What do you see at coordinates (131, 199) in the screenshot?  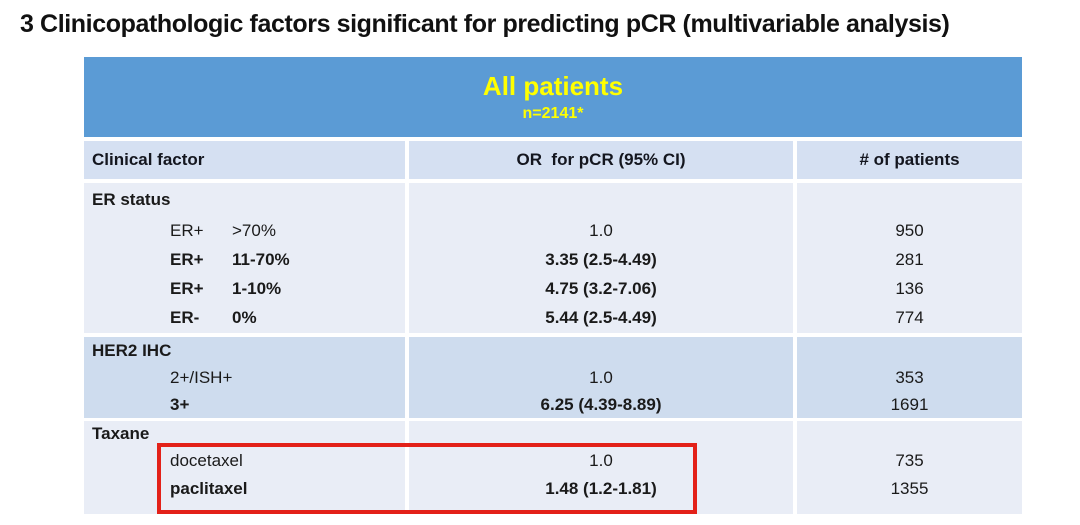 I see `group-label-er-status: ER status` at bounding box center [131, 199].